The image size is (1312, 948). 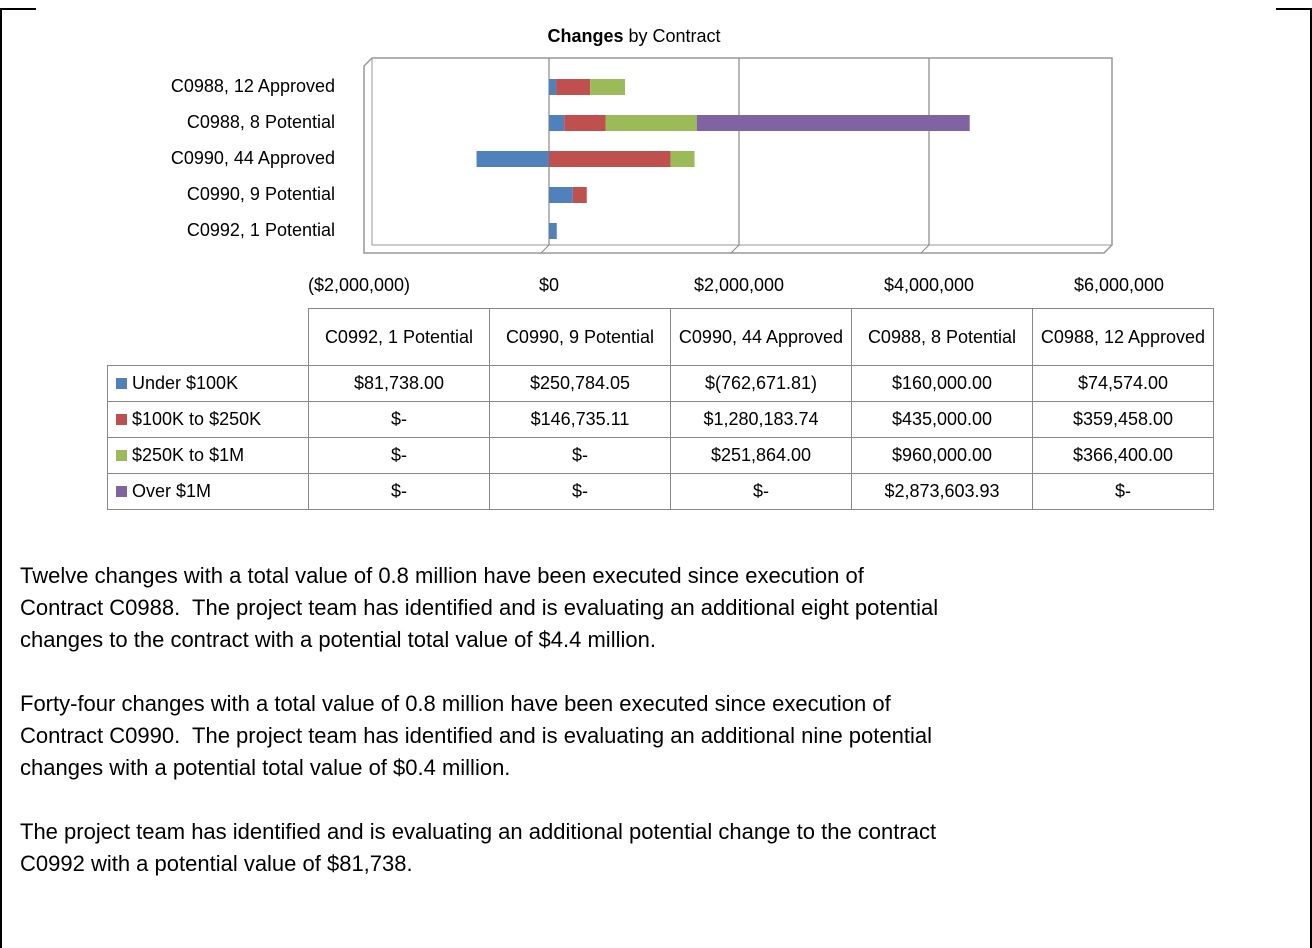 What do you see at coordinates (942, 419) in the screenshot?
I see `table-cell: $435,000.00` at bounding box center [942, 419].